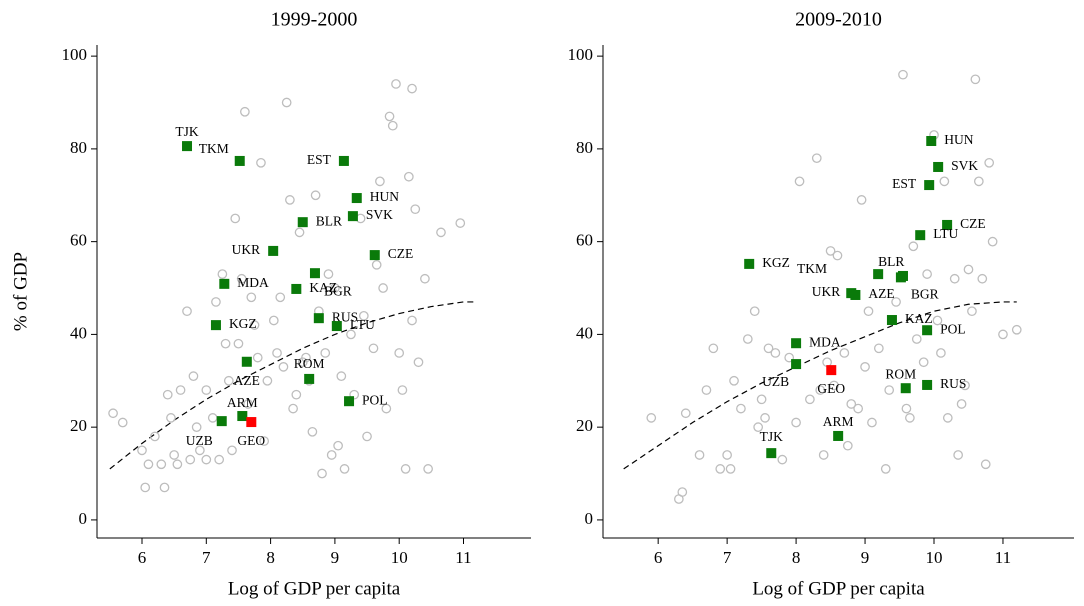 Image resolution: width=1084 pixels, height=606 pixels. What do you see at coordinates (78, 147) in the screenshot?
I see `y-tick-label: 80` at bounding box center [78, 147].